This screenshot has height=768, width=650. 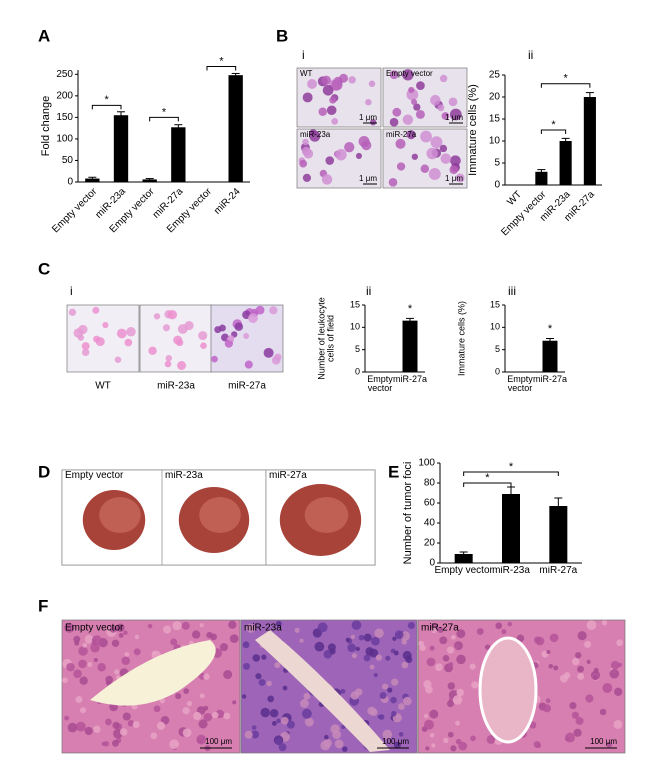 What do you see at coordinates (303, 55) in the screenshot?
I see `sub-label: i` at bounding box center [303, 55].